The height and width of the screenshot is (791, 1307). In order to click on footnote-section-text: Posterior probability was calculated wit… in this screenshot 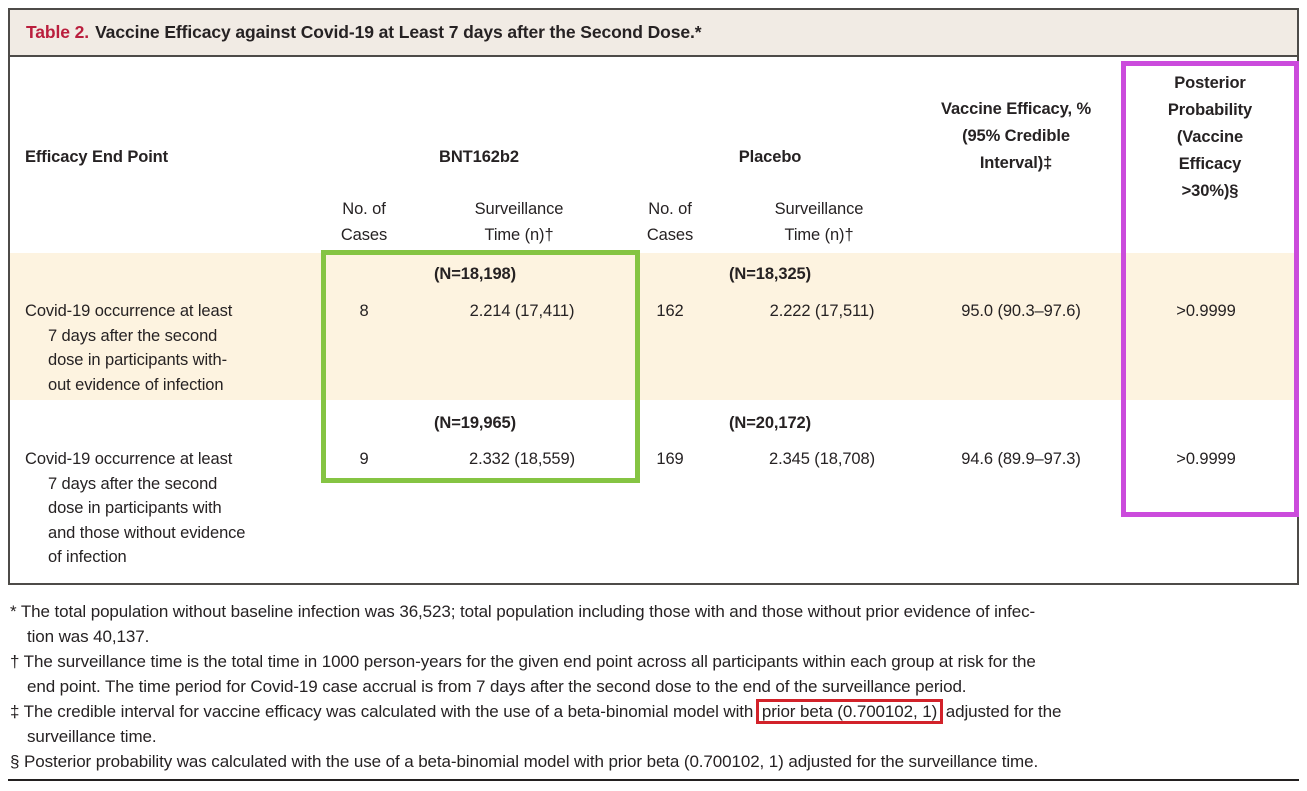, I will do `click(529, 761)`.